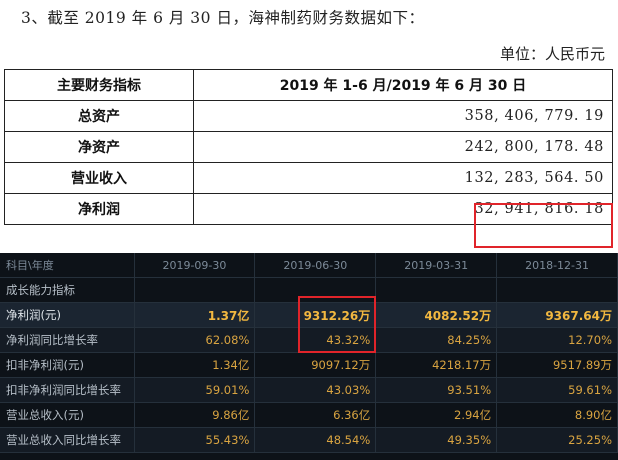 The width and height of the screenshot is (618, 460). What do you see at coordinates (436, 265) in the screenshot?
I see `column-header: 2019-03-31` at bounding box center [436, 265].